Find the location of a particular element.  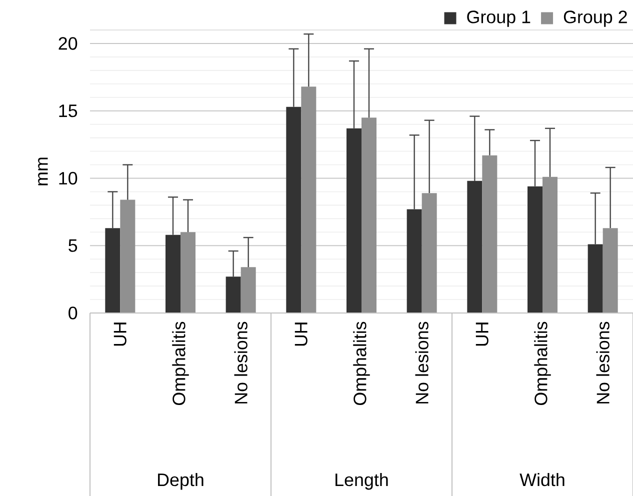

legend-label: Group 1 is located at coordinates (498, 18).